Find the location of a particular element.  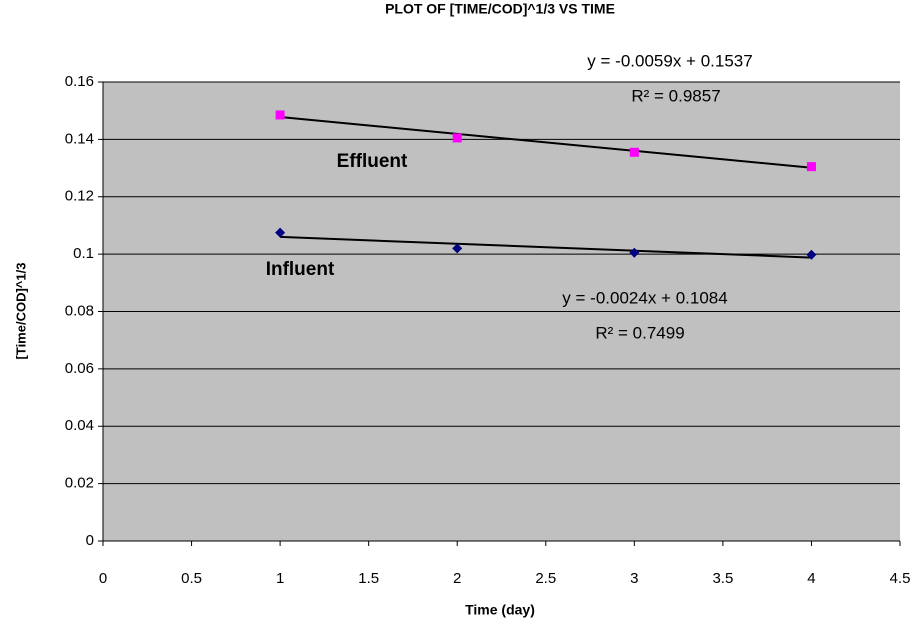

y-tick-label: 0.04 is located at coordinates (79, 425).